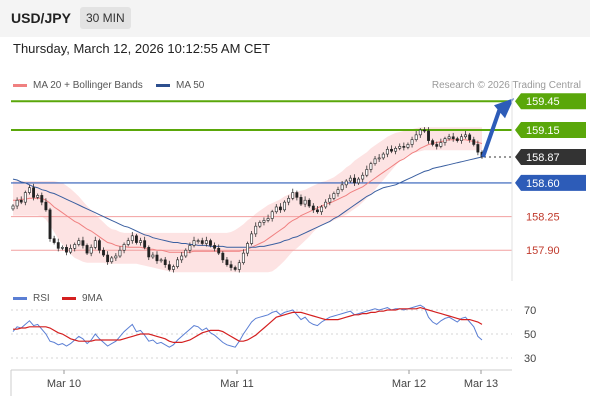 The image size is (590, 400). I want to click on timestamp: Thursday, March 12, 2026 10:12:55 AM CET, so click(142, 48).